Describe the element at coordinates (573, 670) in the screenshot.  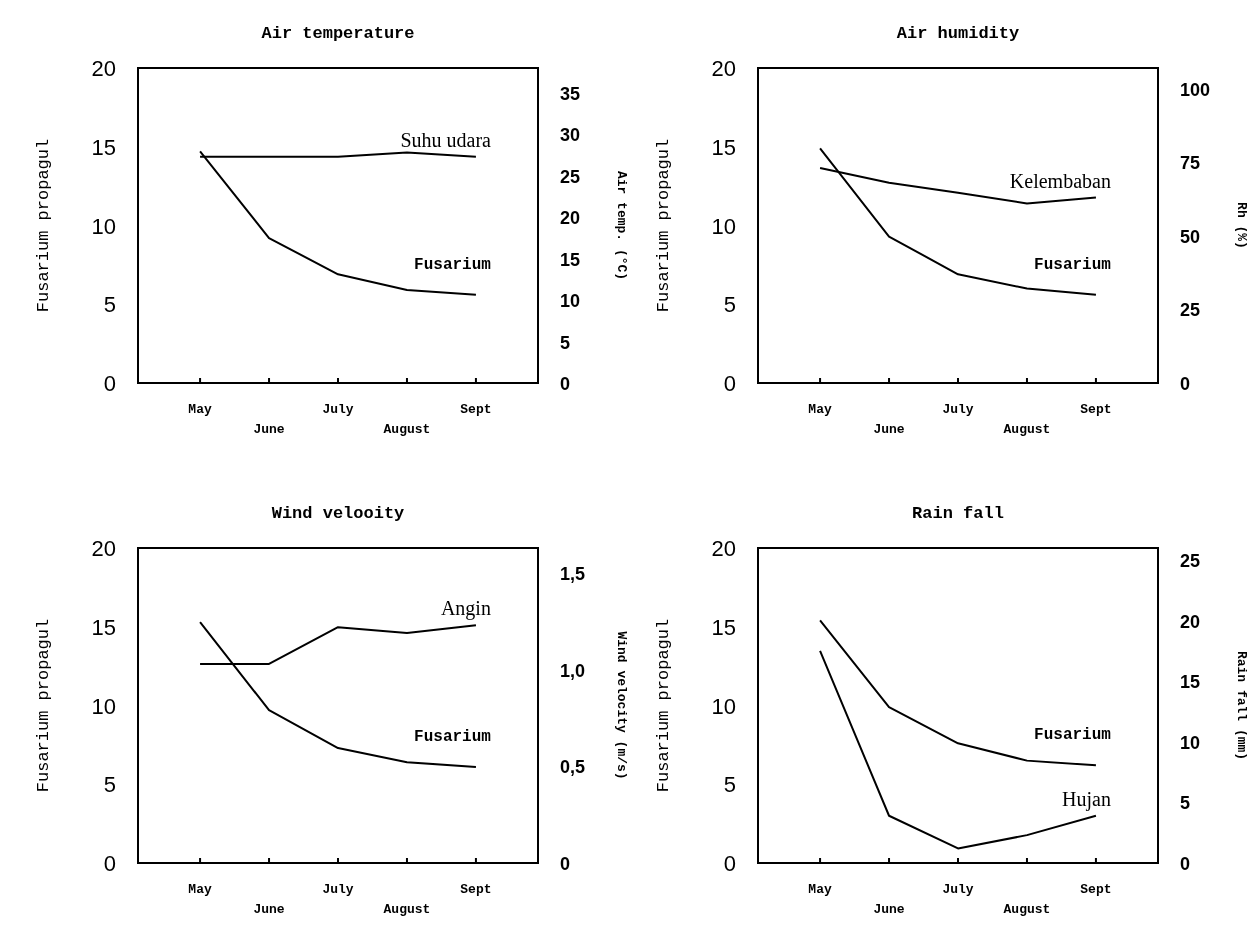
I see `y2-tick-label: 1,0` at that location.